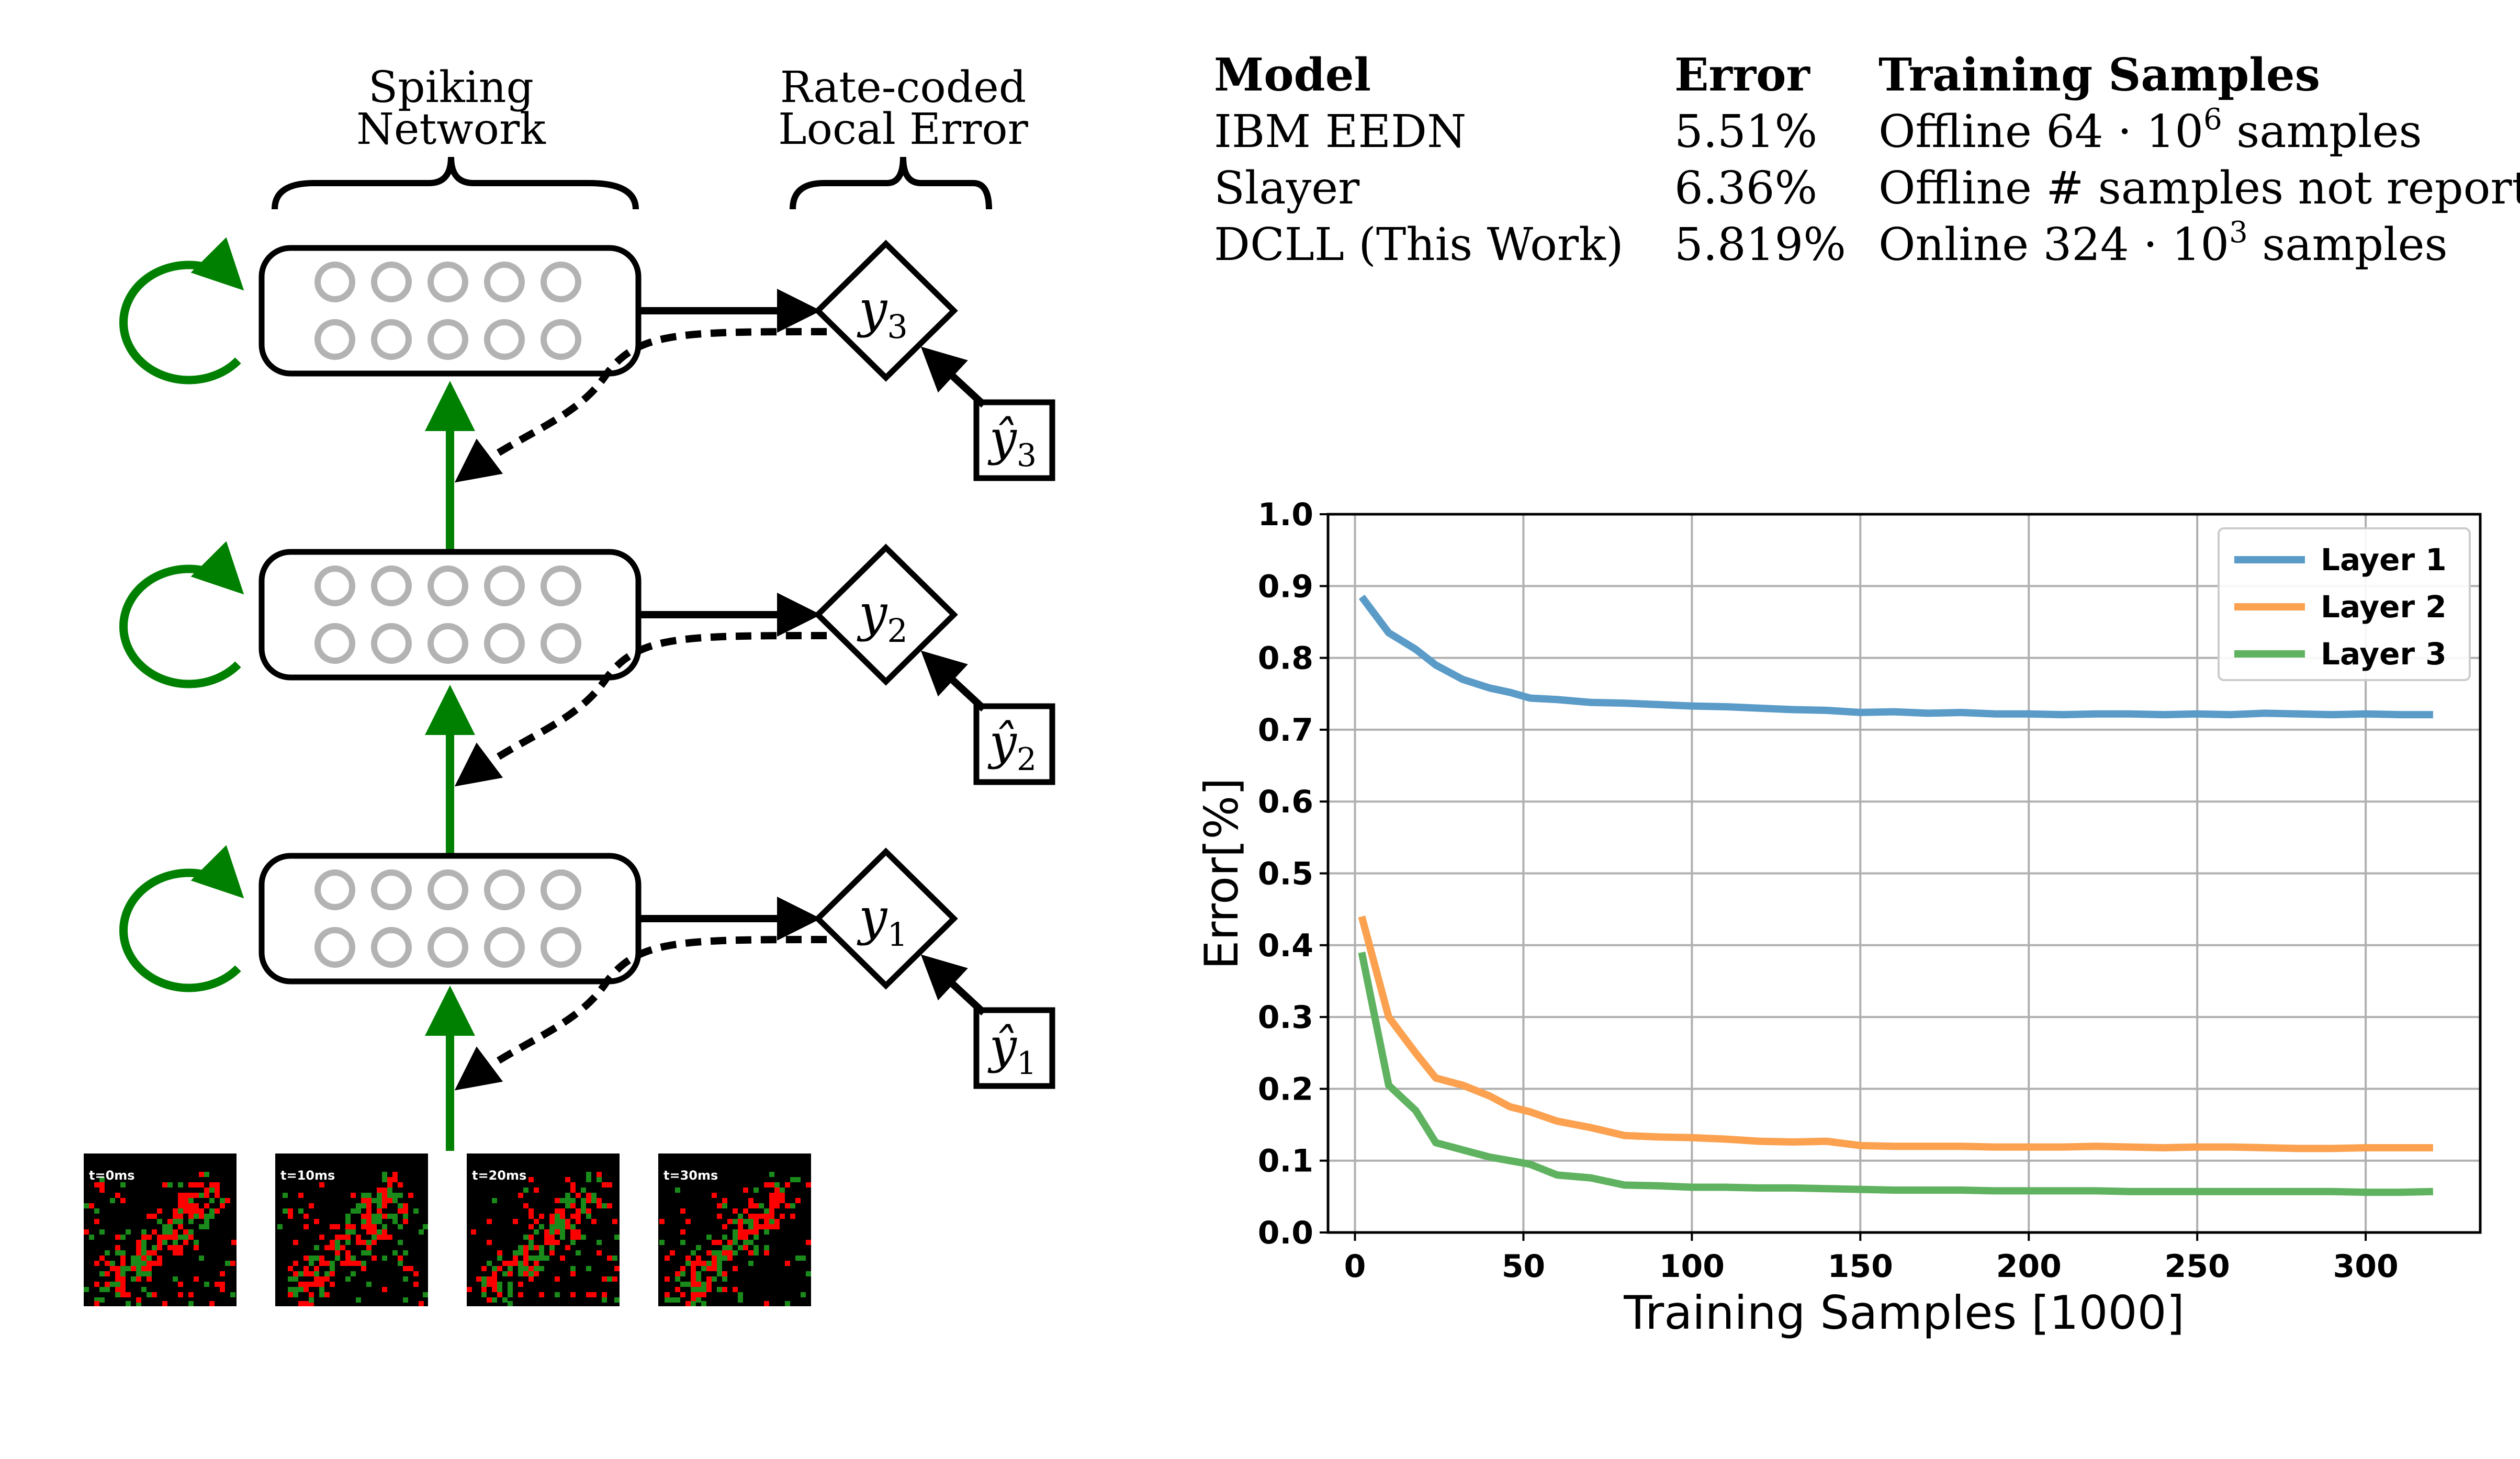 The height and width of the screenshot is (1459, 2520). Describe the element at coordinates (1286, 1162) in the screenshot. I see `y-tick-label: 0.1` at that location.